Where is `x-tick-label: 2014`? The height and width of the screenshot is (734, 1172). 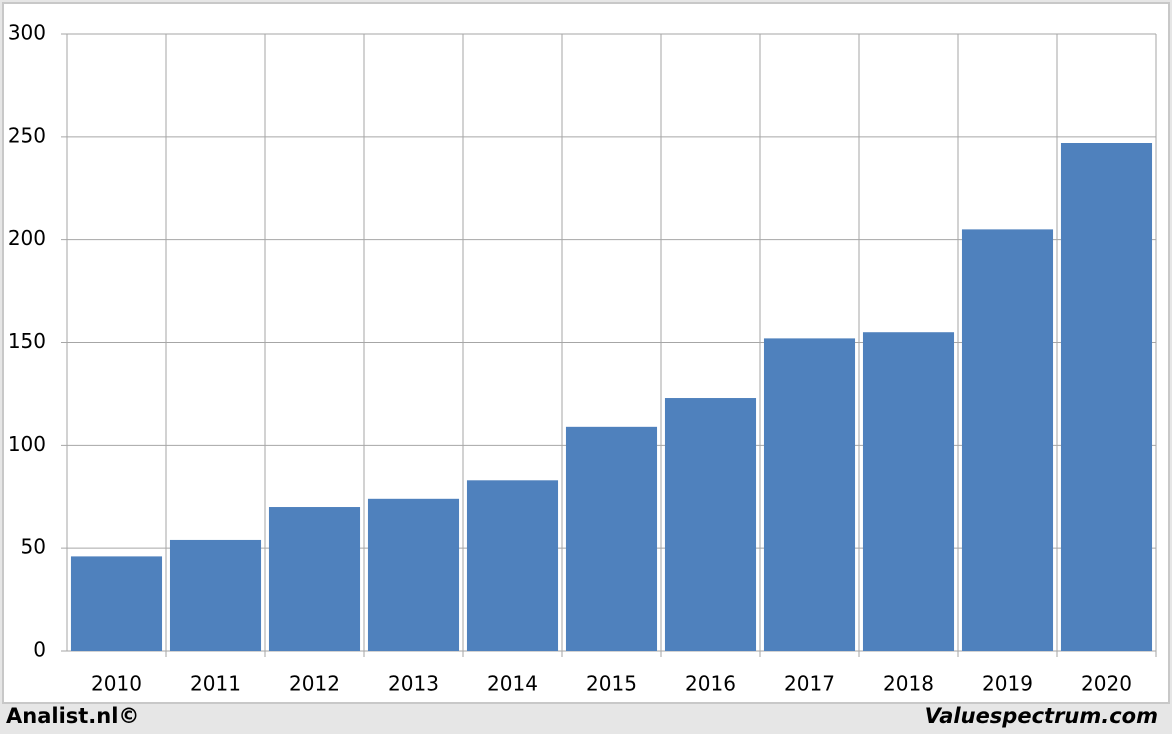 x-tick-label: 2014 is located at coordinates (512, 684).